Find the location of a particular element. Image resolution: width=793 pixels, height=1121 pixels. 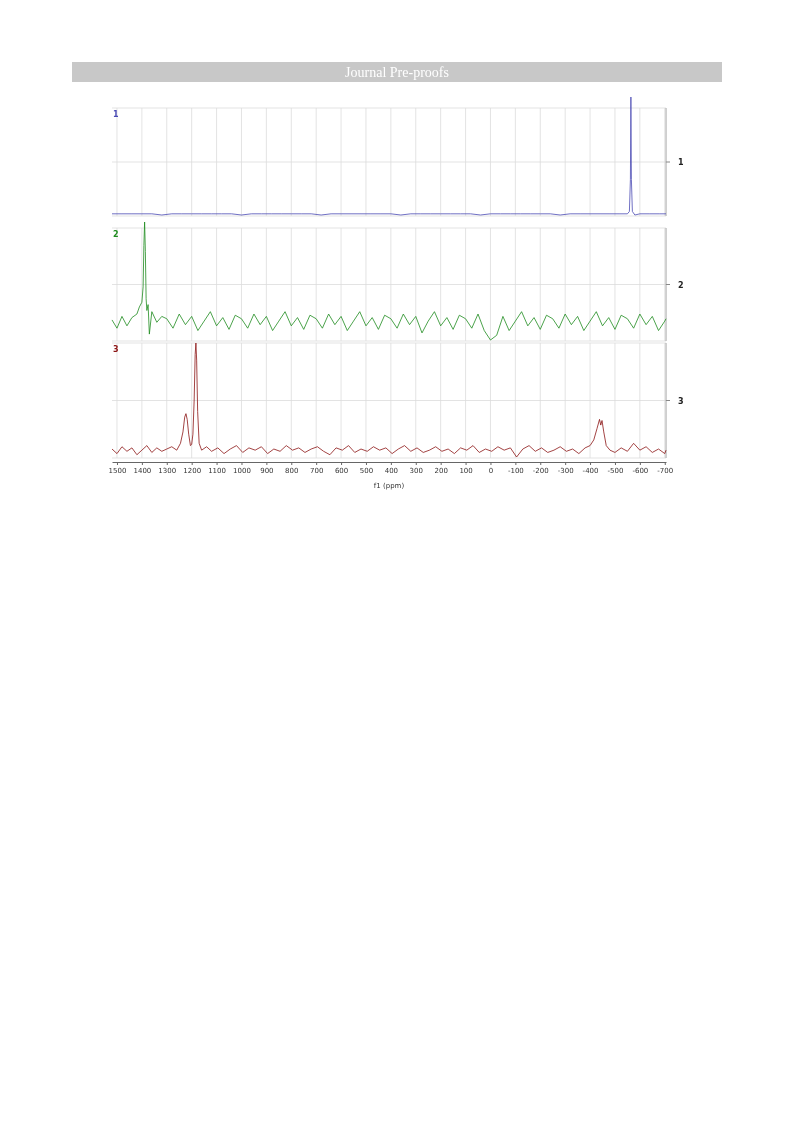

text: 1 is located at coordinates (681, 162).